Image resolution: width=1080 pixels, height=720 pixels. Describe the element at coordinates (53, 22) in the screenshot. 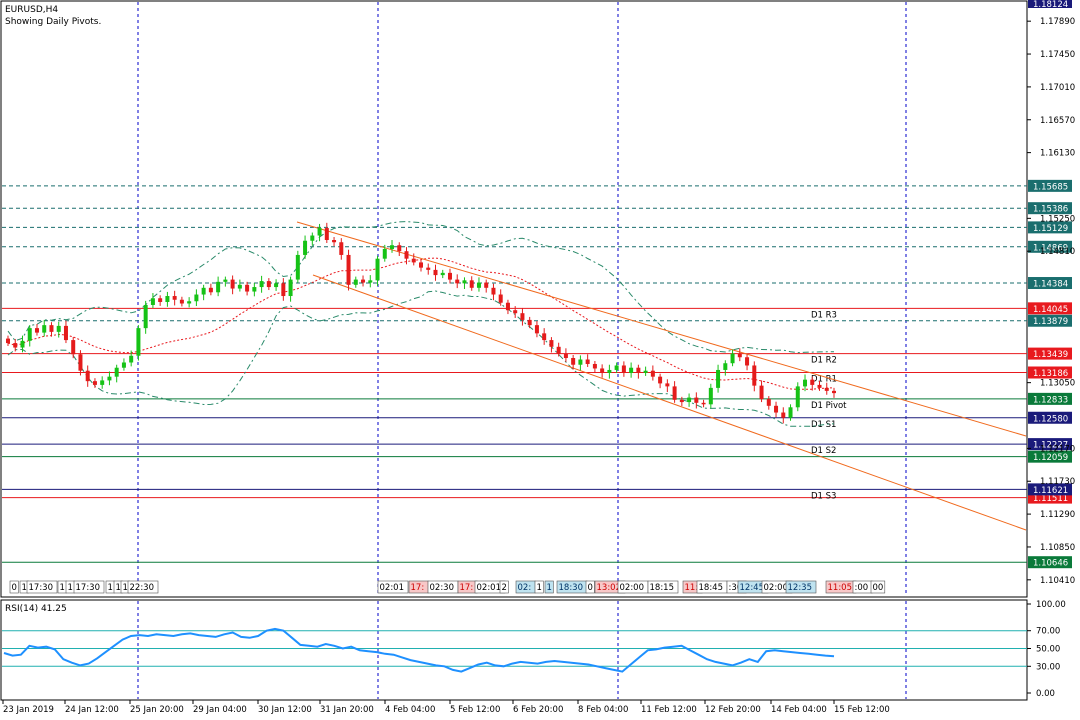

I see `indicator-note: Showing Daily Pivots.` at that location.